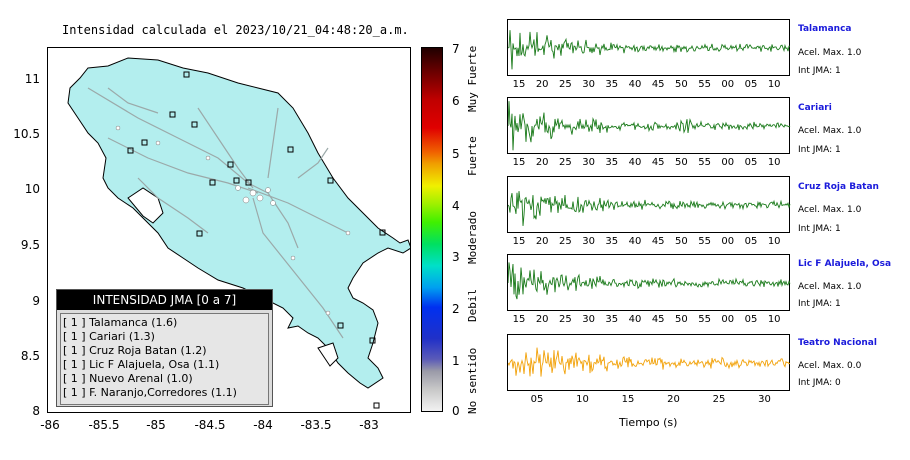 The width and height of the screenshot is (910, 460). I want to click on trace-panel-cruz-roja-batan, so click(649, 204).